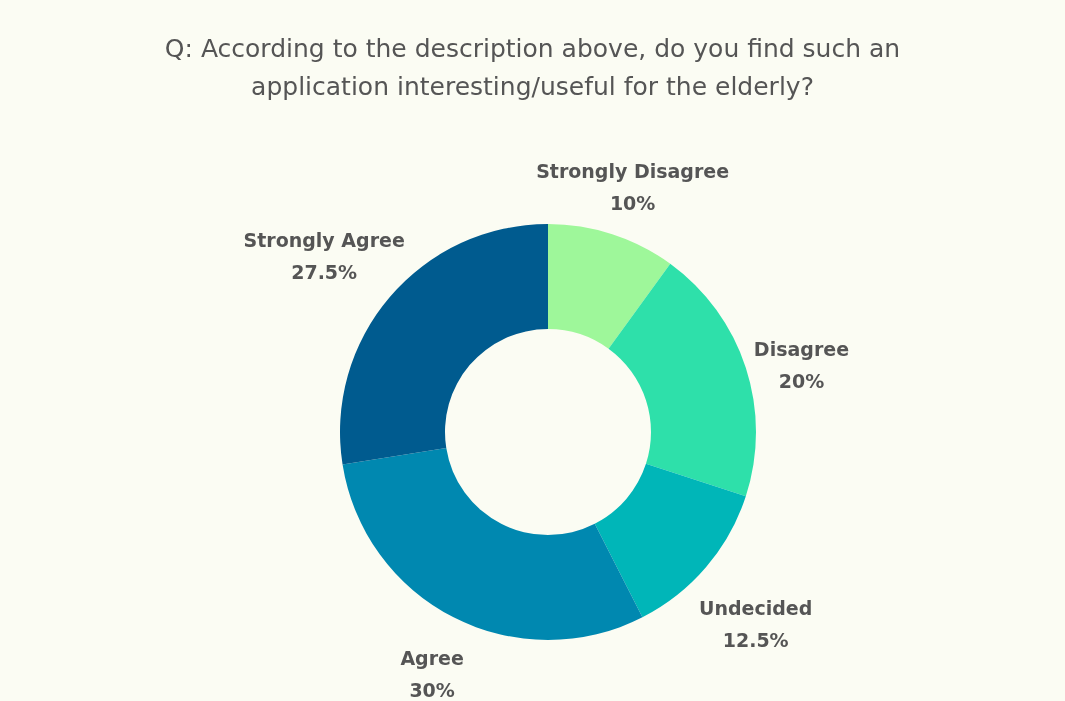  I want to click on slice-label: Disagree, so click(801, 348).